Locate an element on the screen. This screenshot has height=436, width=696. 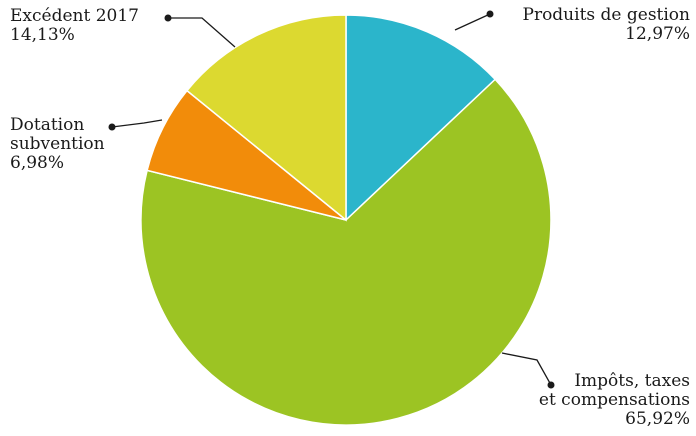
leader-produits-de-gestion is located at coordinates (472, 22).